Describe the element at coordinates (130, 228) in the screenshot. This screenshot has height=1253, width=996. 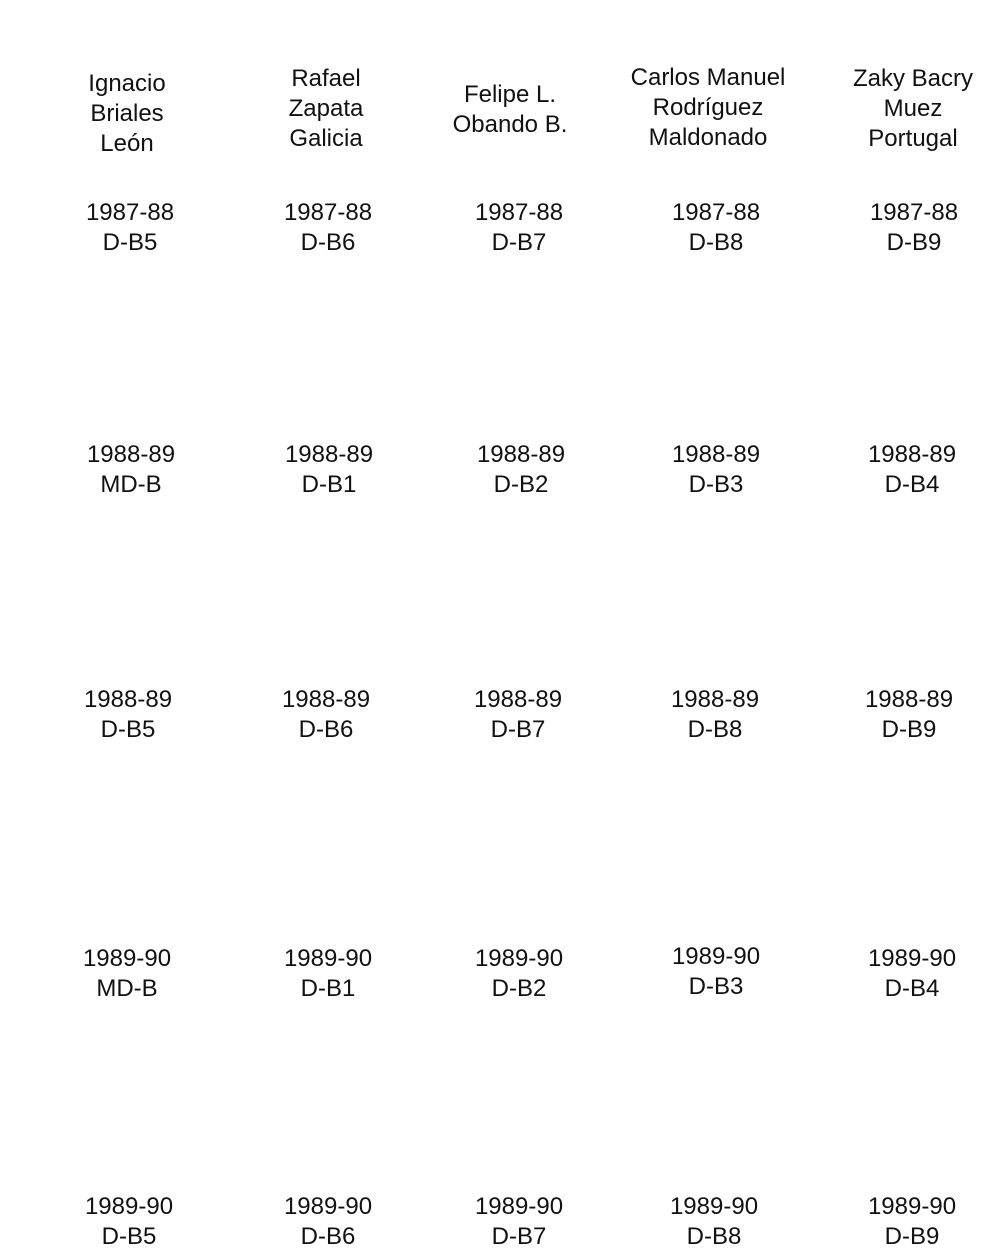
I see `entry-cell: 1987-88 D-B5` at that location.